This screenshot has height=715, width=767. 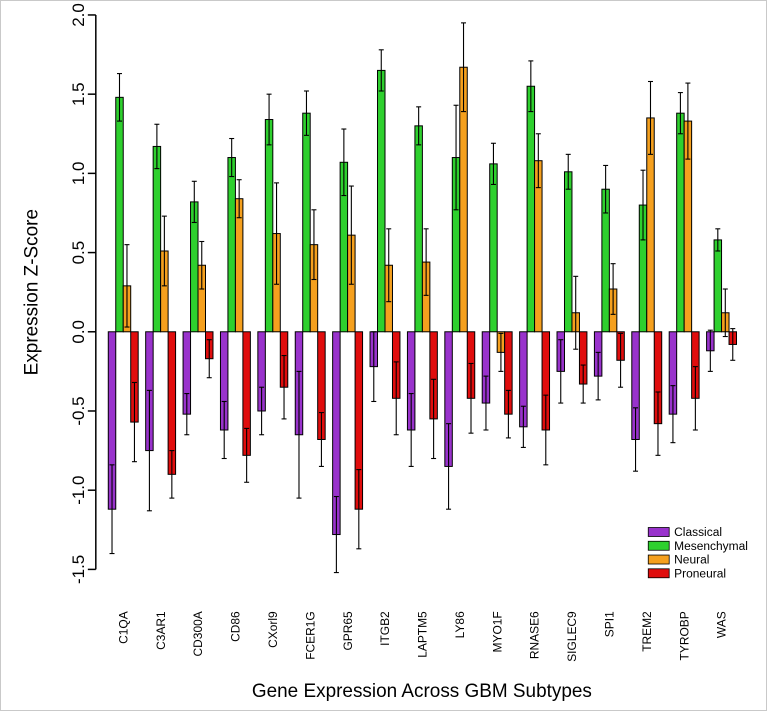 I want to click on y-tick-label: -1.0, so click(x=78, y=490).